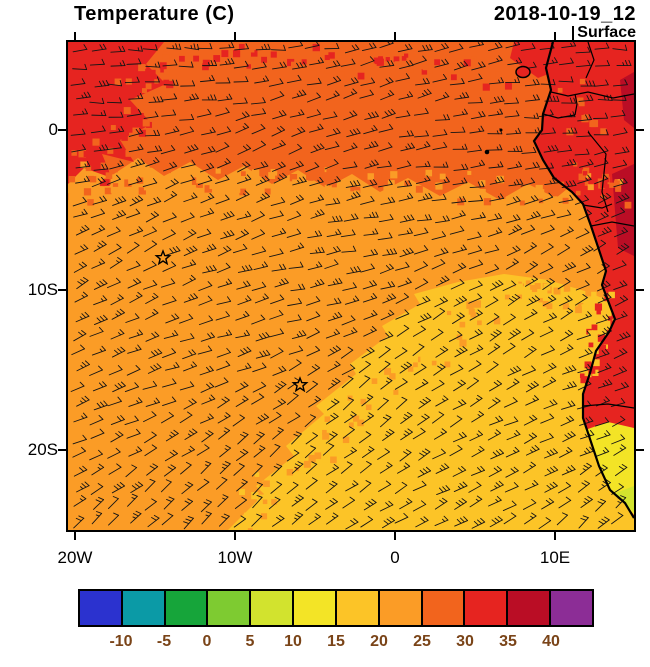 The height and width of the screenshot is (667, 650). Describe the element at coordinates (121, 641) in the screenshot. I see `colorbar-tick-label: -10` at that location.